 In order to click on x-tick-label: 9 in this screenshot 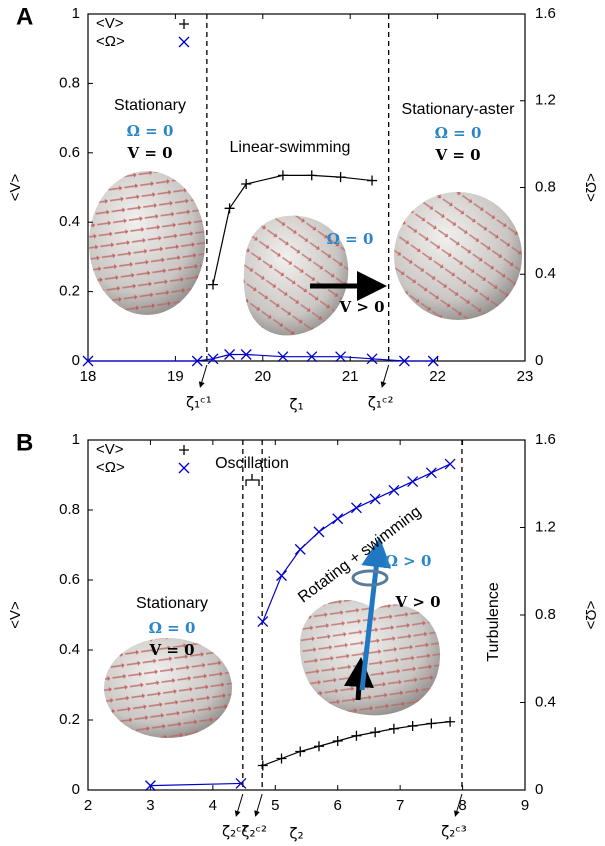, I will do `click(525, 805)`.